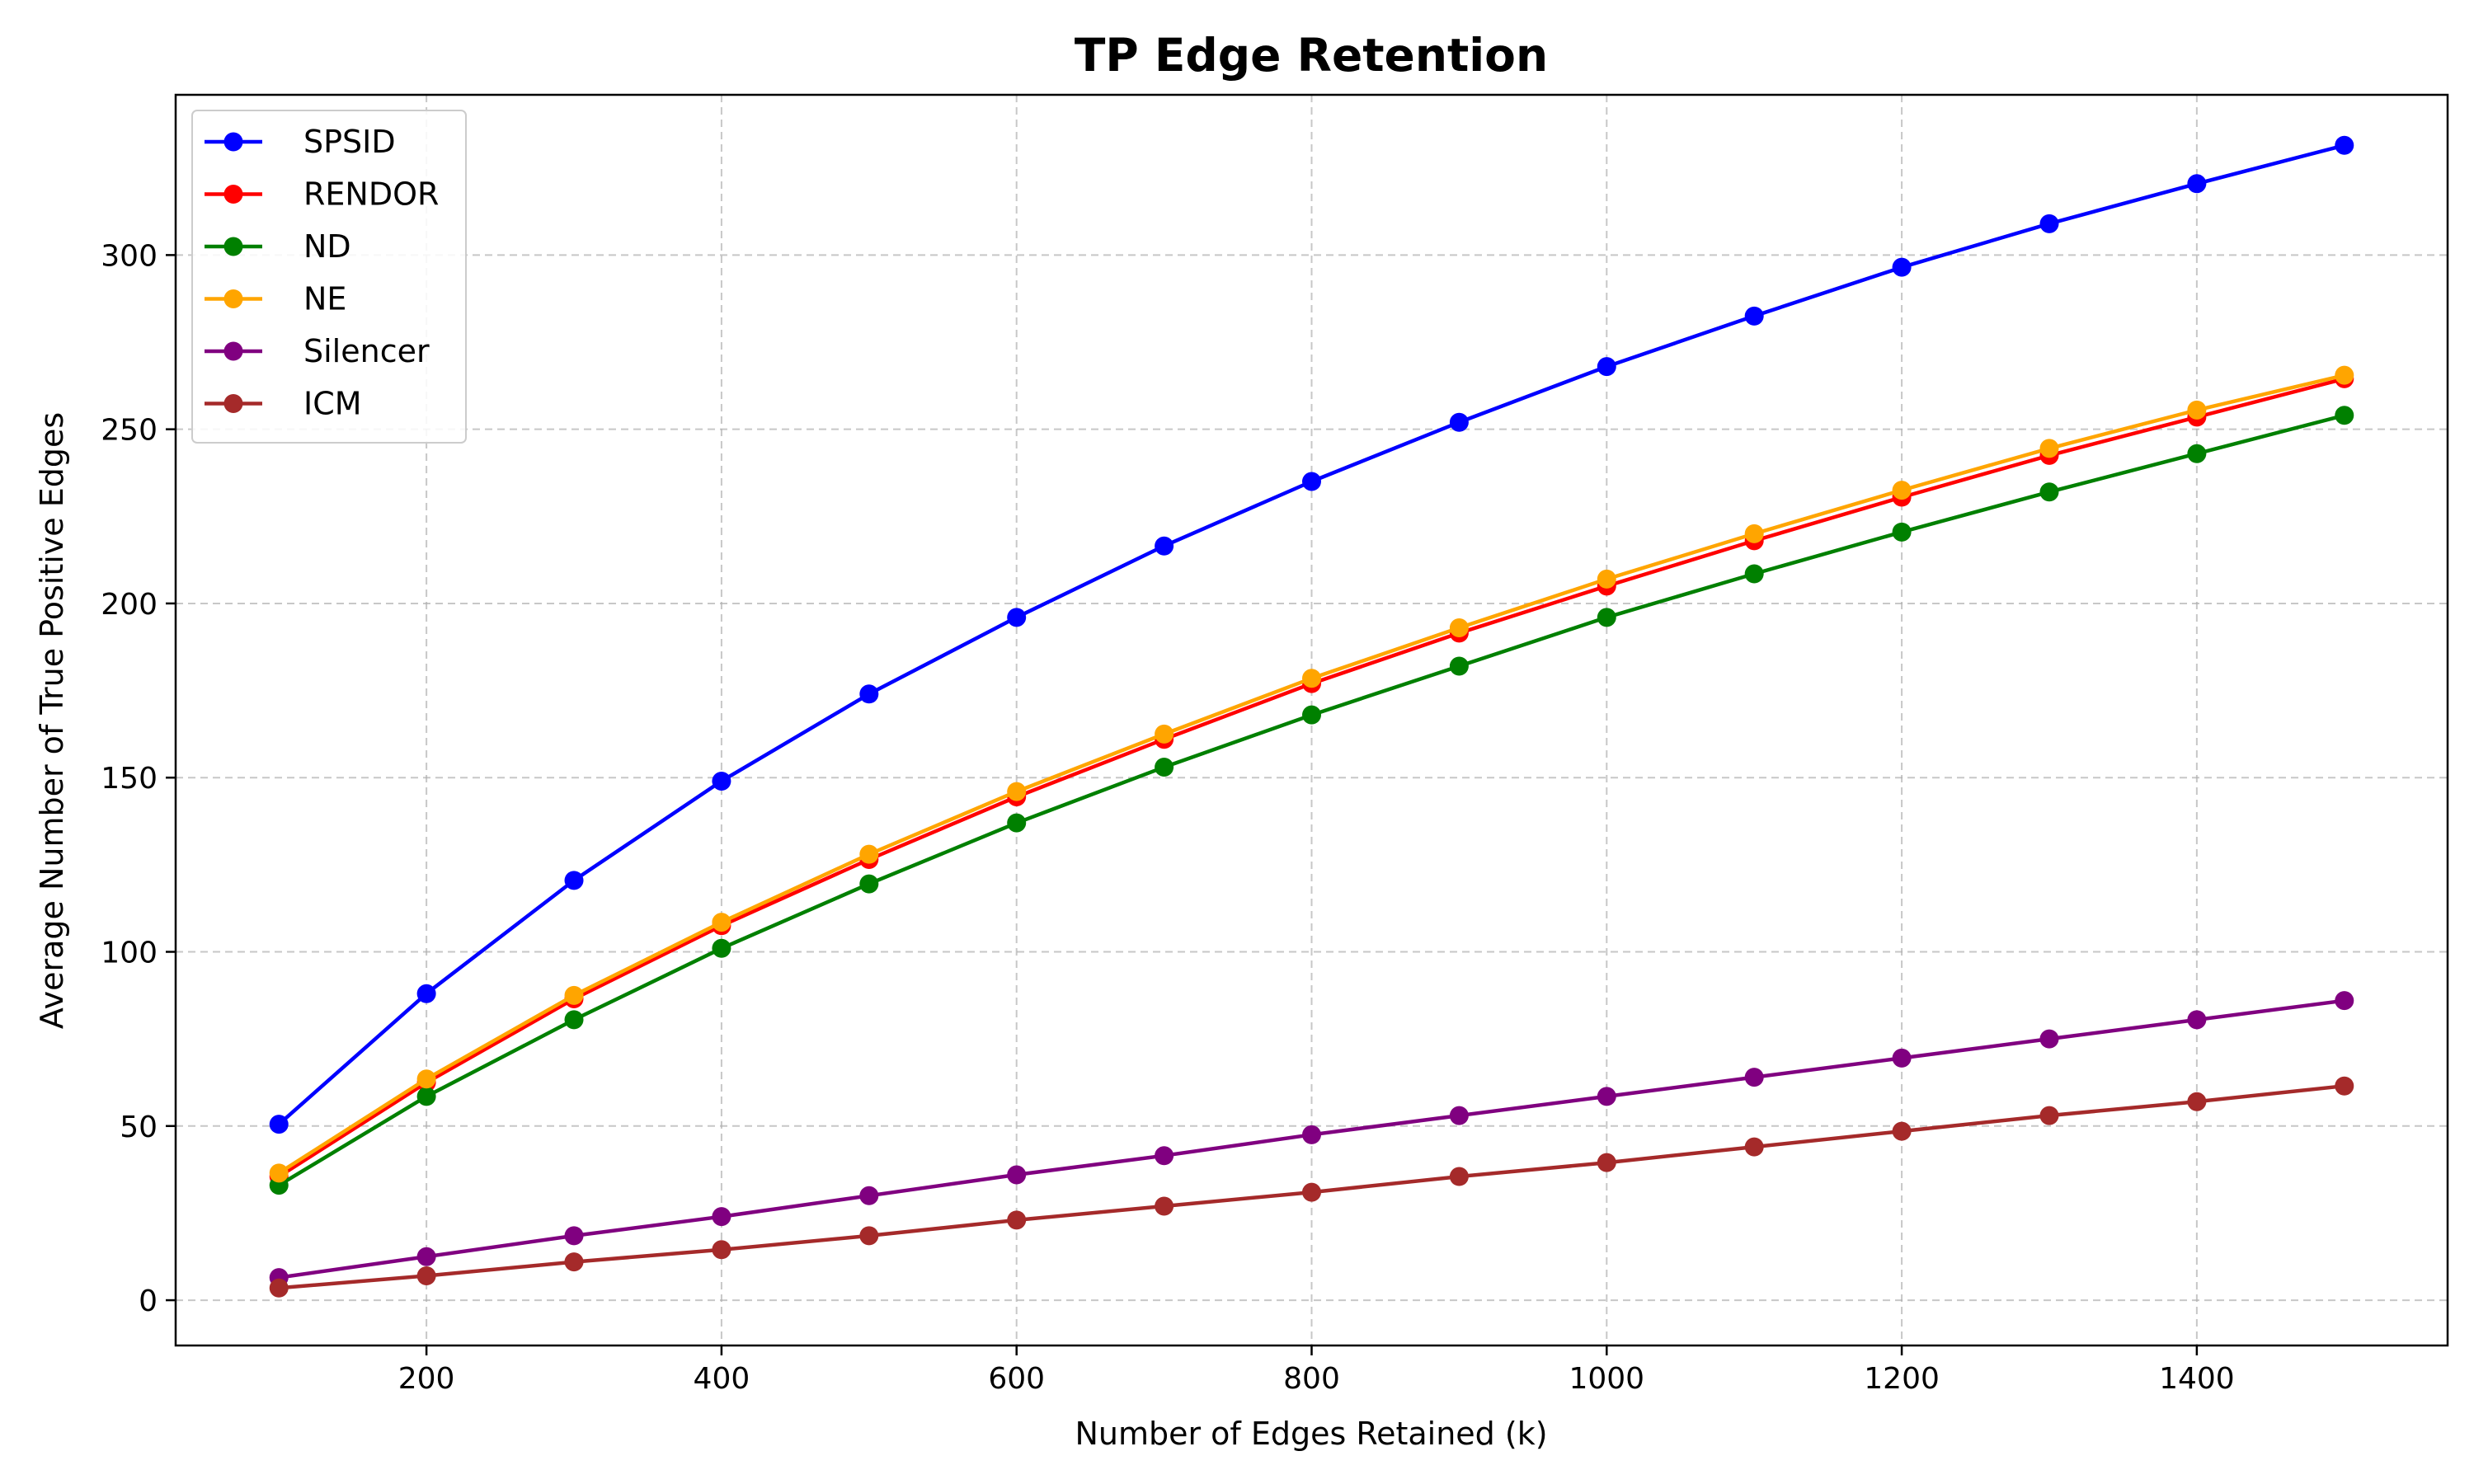  What do you see at coordinates (233, 142) in the screenshot?
I see `legend-swatch-marker-spsid` at bounding box center [233, 142].